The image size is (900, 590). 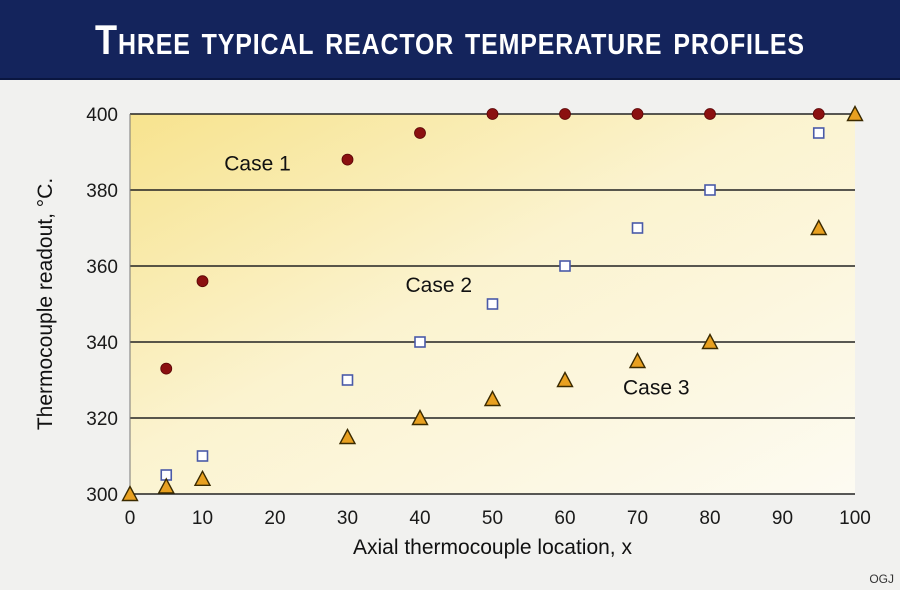 What do you see at coordinates (450, 79) in the screenshot?
I see `title-rule` at bounding box center [450, 79].